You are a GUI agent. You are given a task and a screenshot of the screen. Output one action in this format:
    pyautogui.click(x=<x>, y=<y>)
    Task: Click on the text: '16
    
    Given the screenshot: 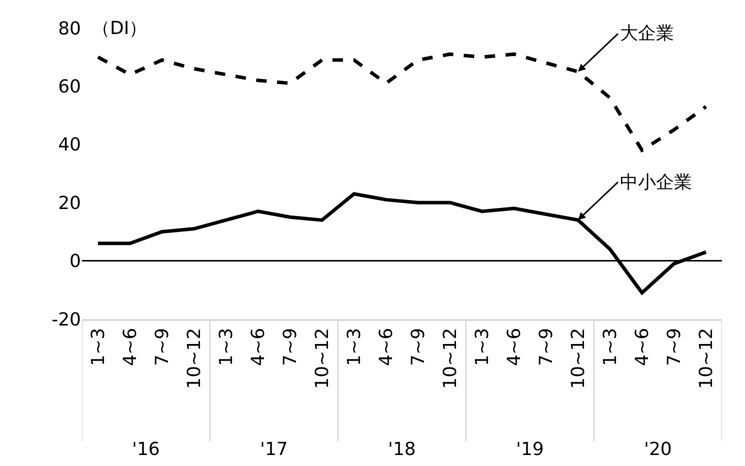 What is the action you would take?
    pyautogui.click(x=146, y=449)
    